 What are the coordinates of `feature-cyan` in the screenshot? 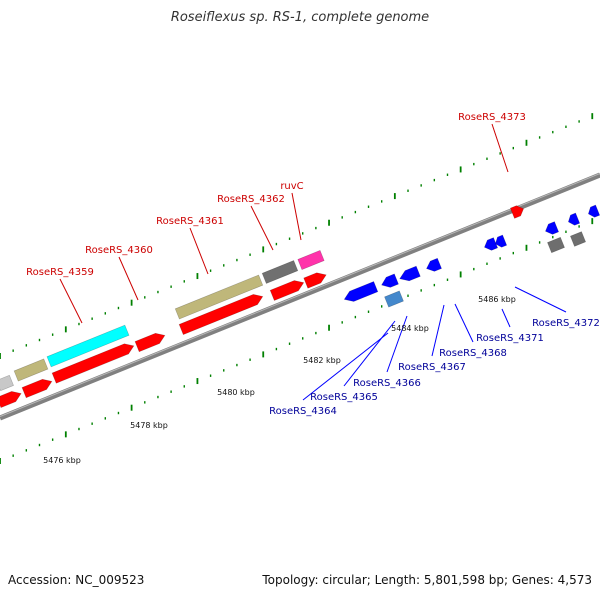 It's located at (88, 346).